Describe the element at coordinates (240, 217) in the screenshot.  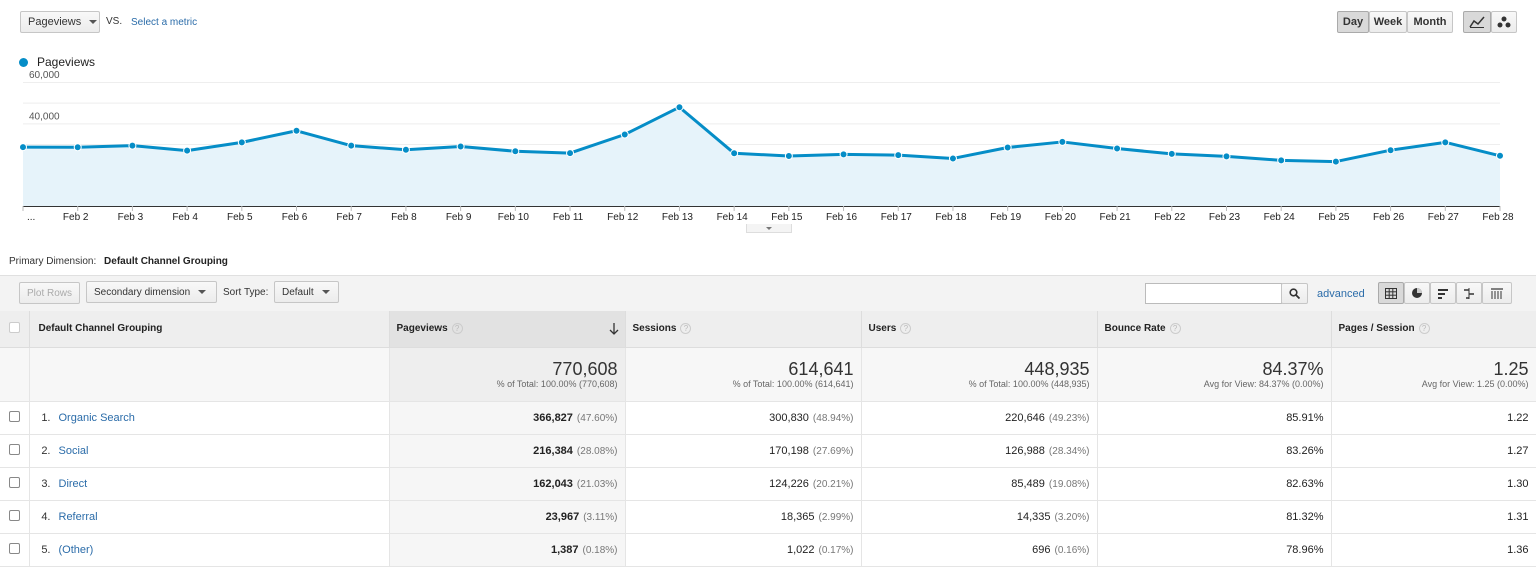
I see `x-tick-label: Feb 5` at that location.